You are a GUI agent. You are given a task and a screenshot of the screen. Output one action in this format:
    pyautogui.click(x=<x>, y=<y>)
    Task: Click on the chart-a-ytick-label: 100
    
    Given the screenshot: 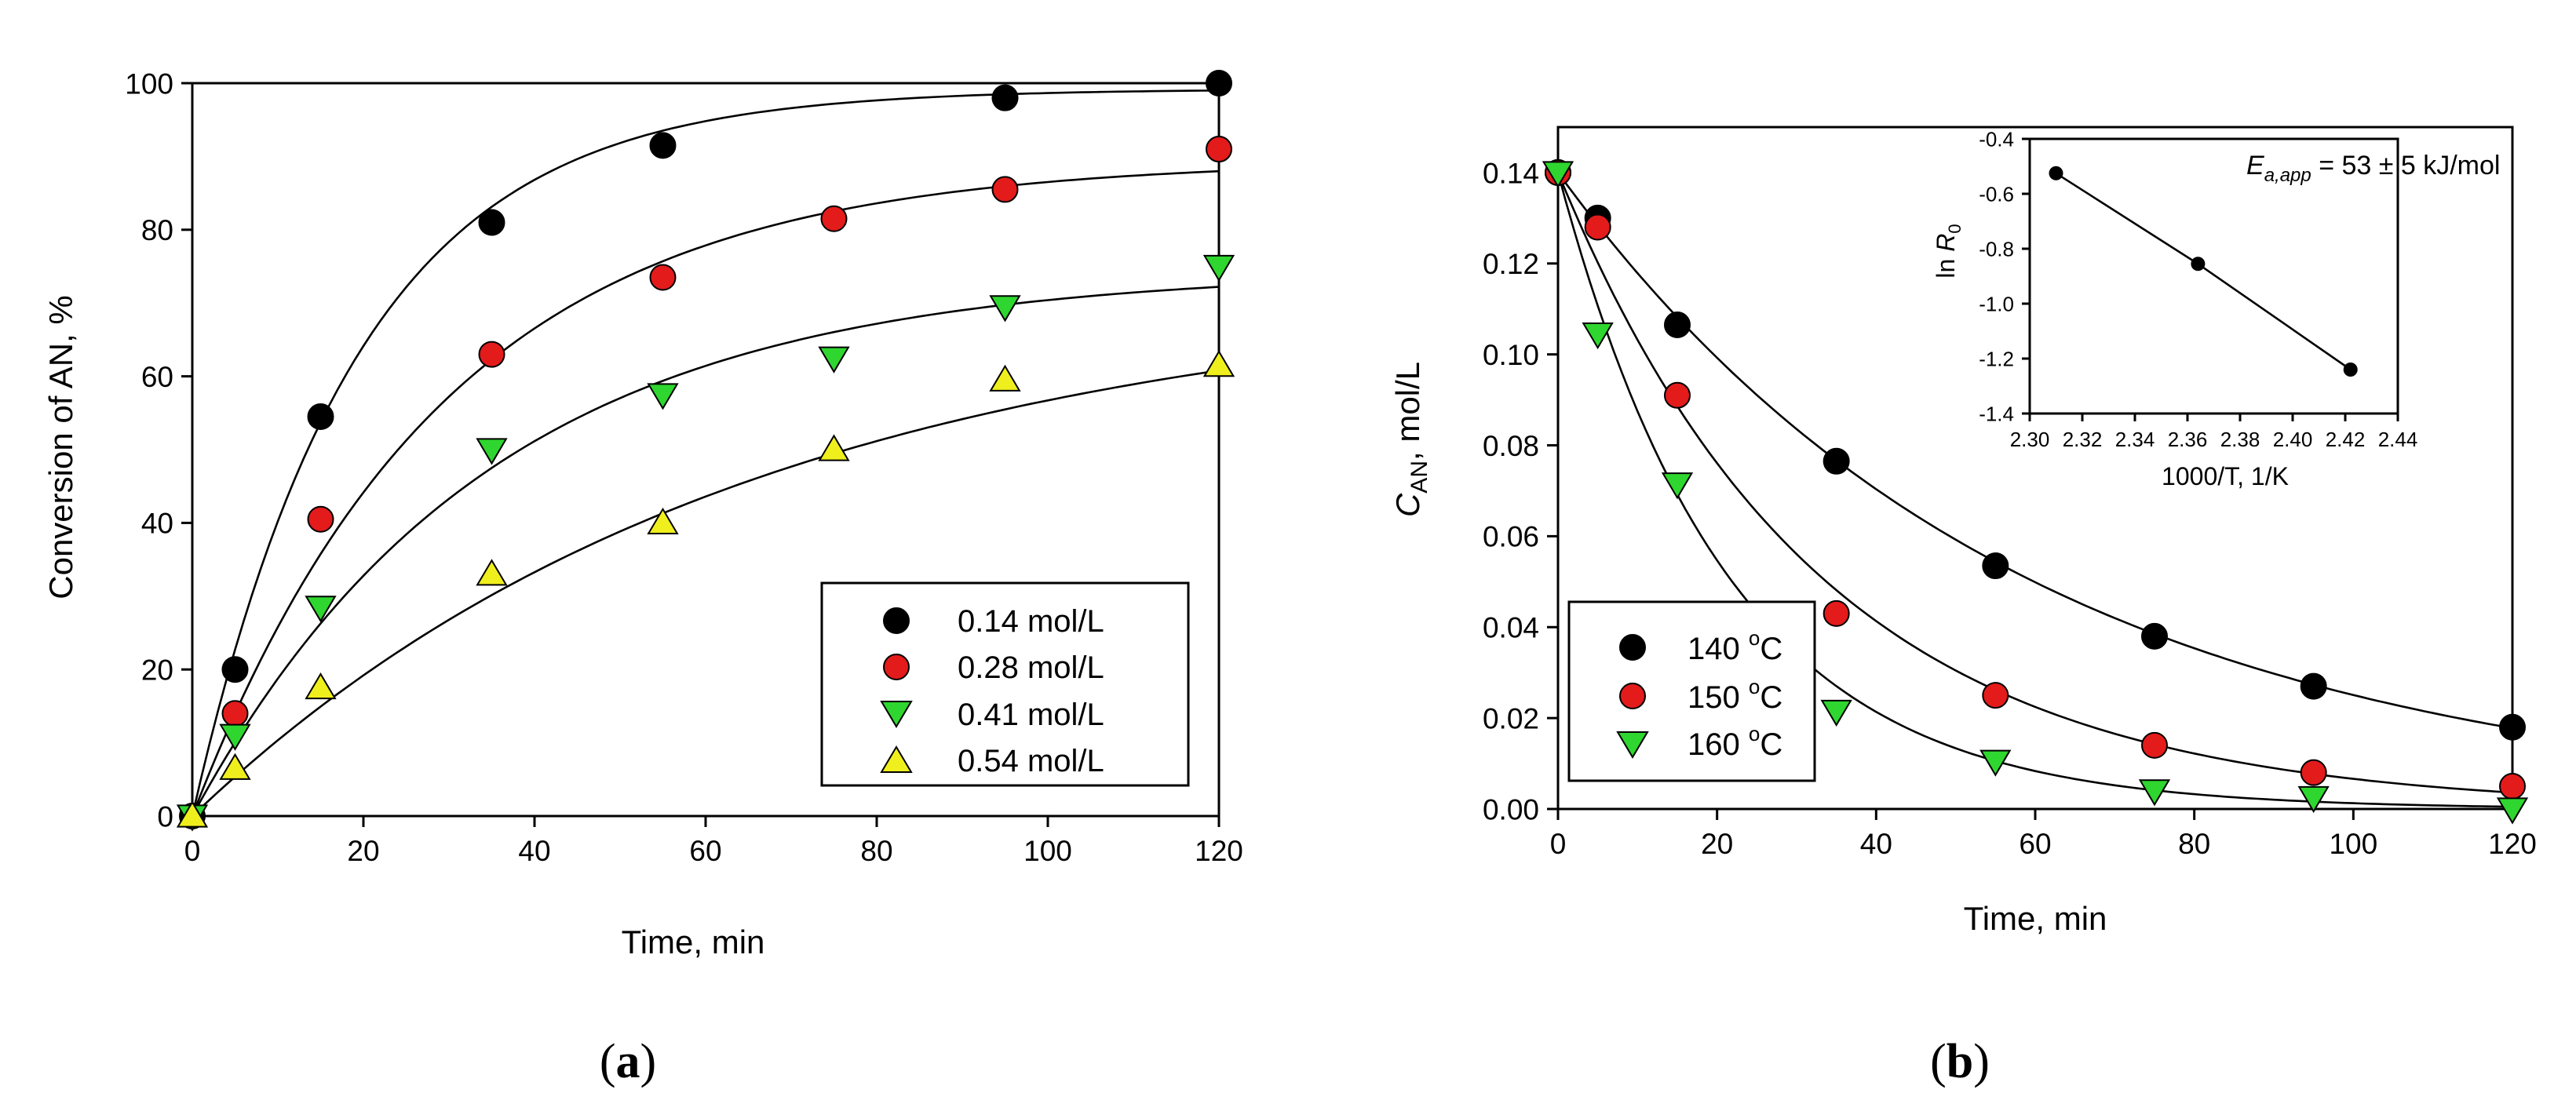 What is the action you would take?
    pyautogui.click(x=149, y=83)
    